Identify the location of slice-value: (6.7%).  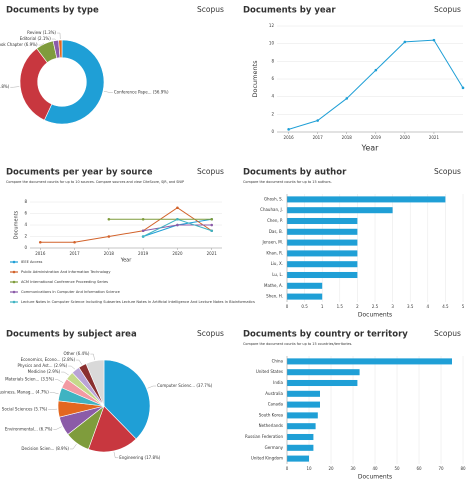
(46, 428).